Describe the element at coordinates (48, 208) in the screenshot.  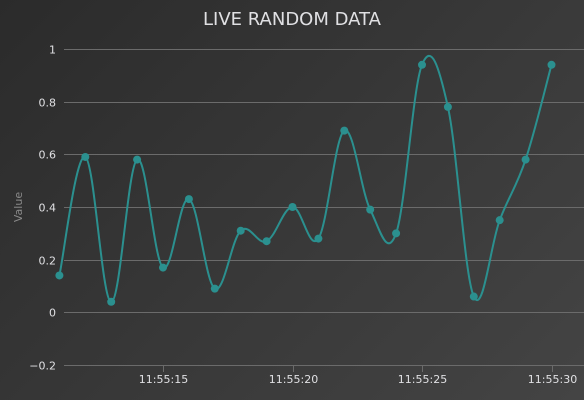
I see `y-tick-label: 0.4` at that location.